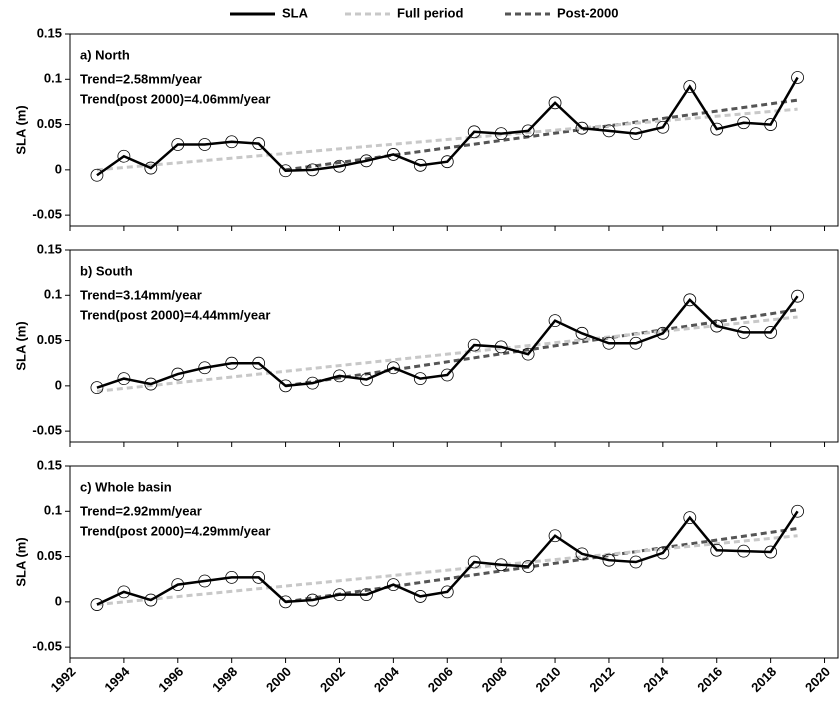  I want to click on x-tick-label: 2016, so click(709, 679).